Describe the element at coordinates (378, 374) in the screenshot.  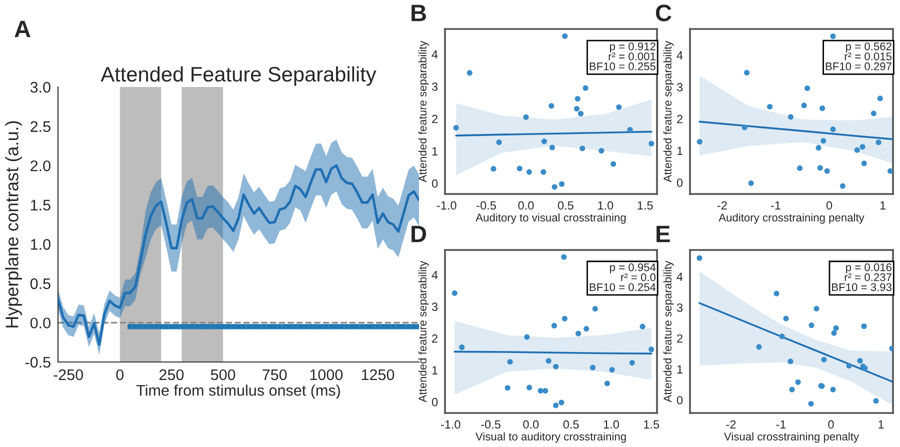
I see `x-tick-label: 1250` at that location.